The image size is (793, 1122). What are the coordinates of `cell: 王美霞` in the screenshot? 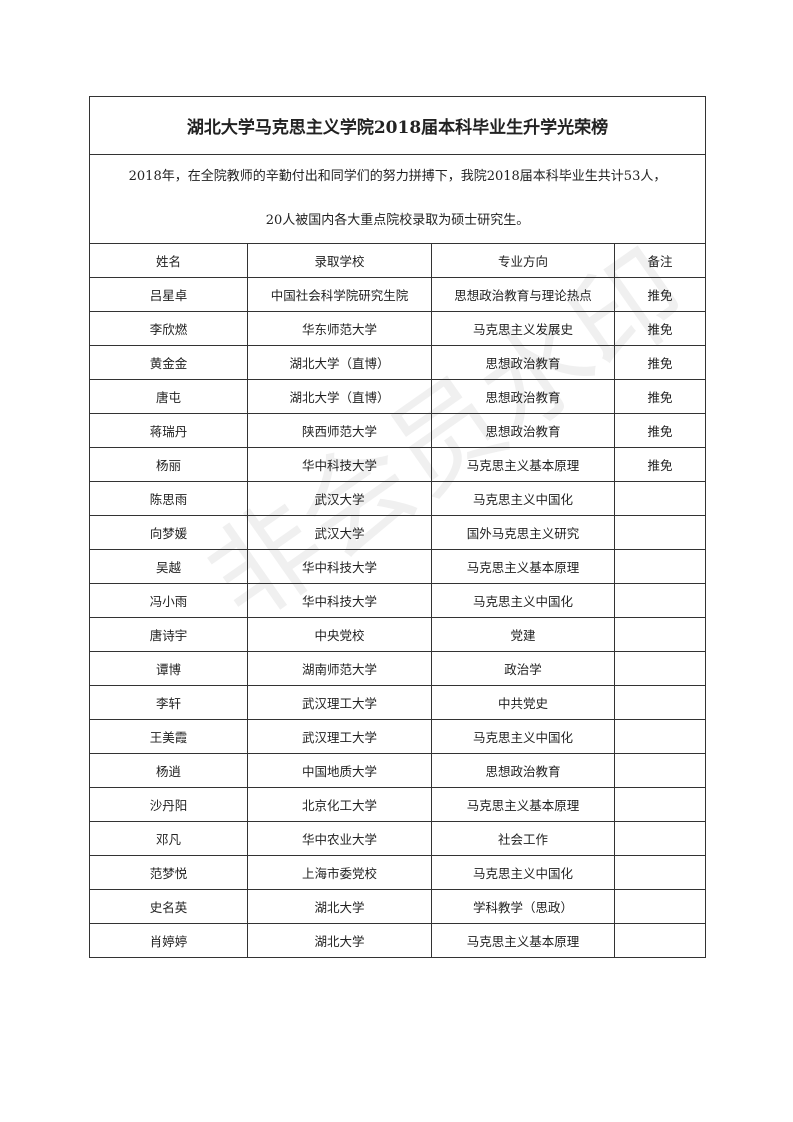 It's located at (168, 736).